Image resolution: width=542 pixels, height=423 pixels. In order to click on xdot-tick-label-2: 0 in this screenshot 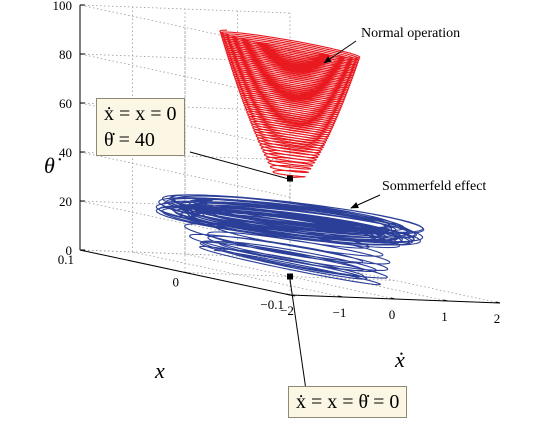, I will do `click(392, 314)`.